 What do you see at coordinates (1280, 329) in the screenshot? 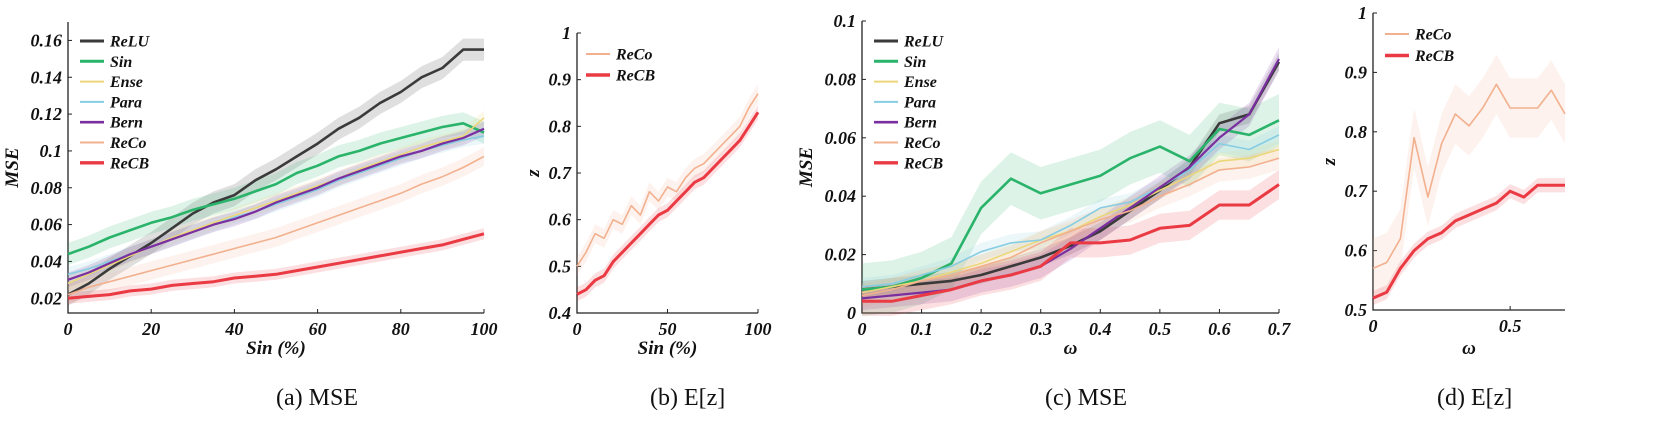
I see `x-tick-label: 0.7` at bounding box center [1280, 329].